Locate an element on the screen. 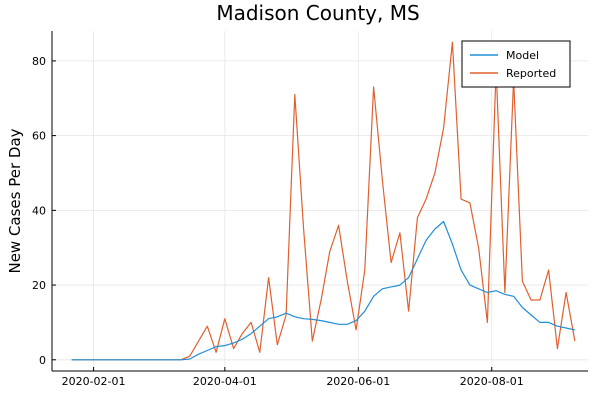 This screenshot has height=400, width=600. legend-box is located at coordinates (516, 64).